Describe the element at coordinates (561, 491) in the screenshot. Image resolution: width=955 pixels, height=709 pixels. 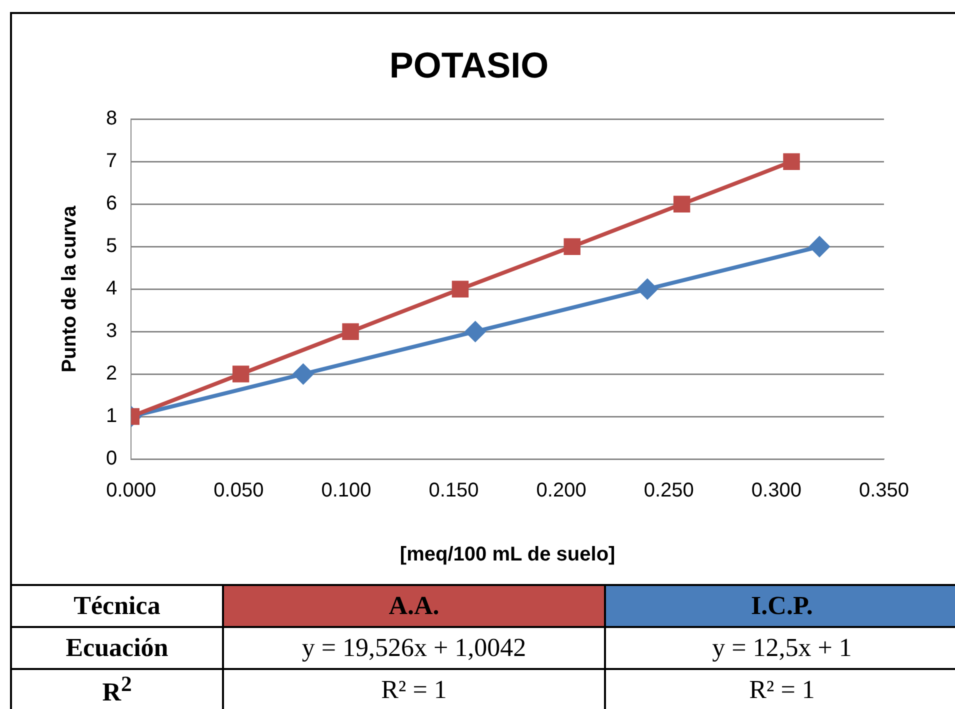
I see `x-tick-label: 0.200` at that location.